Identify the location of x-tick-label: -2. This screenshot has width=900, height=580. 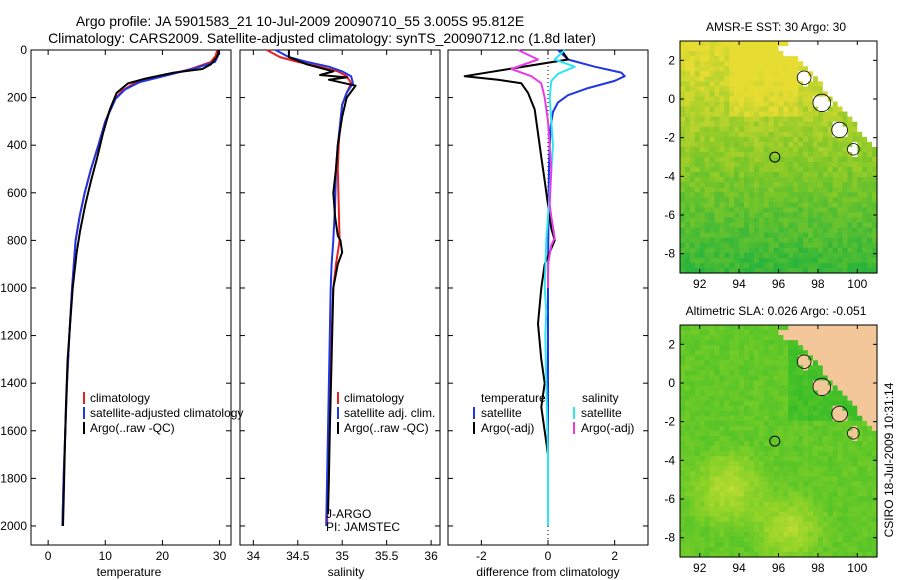
(481, 556).